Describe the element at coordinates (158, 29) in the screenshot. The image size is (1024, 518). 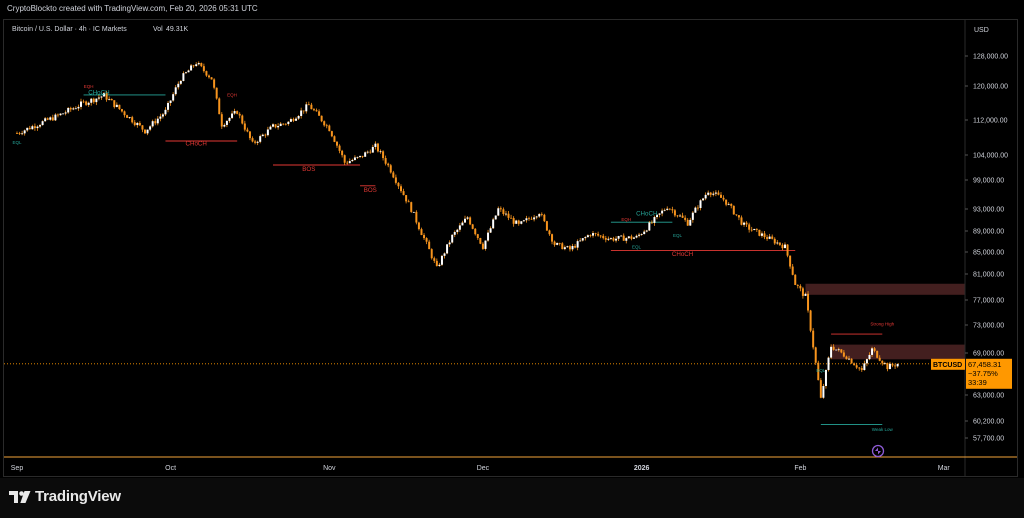
I see `volume-label: Vol` at that location.